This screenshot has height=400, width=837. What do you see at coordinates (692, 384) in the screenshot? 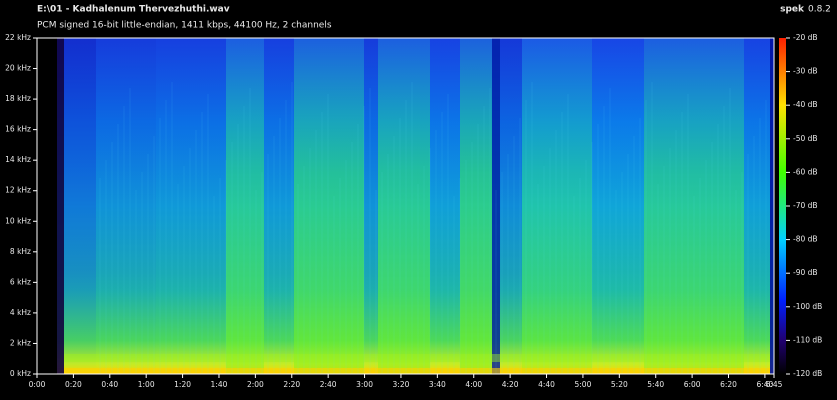
I see `x-tick-label: 6:00` at bounding box center [692, 384].